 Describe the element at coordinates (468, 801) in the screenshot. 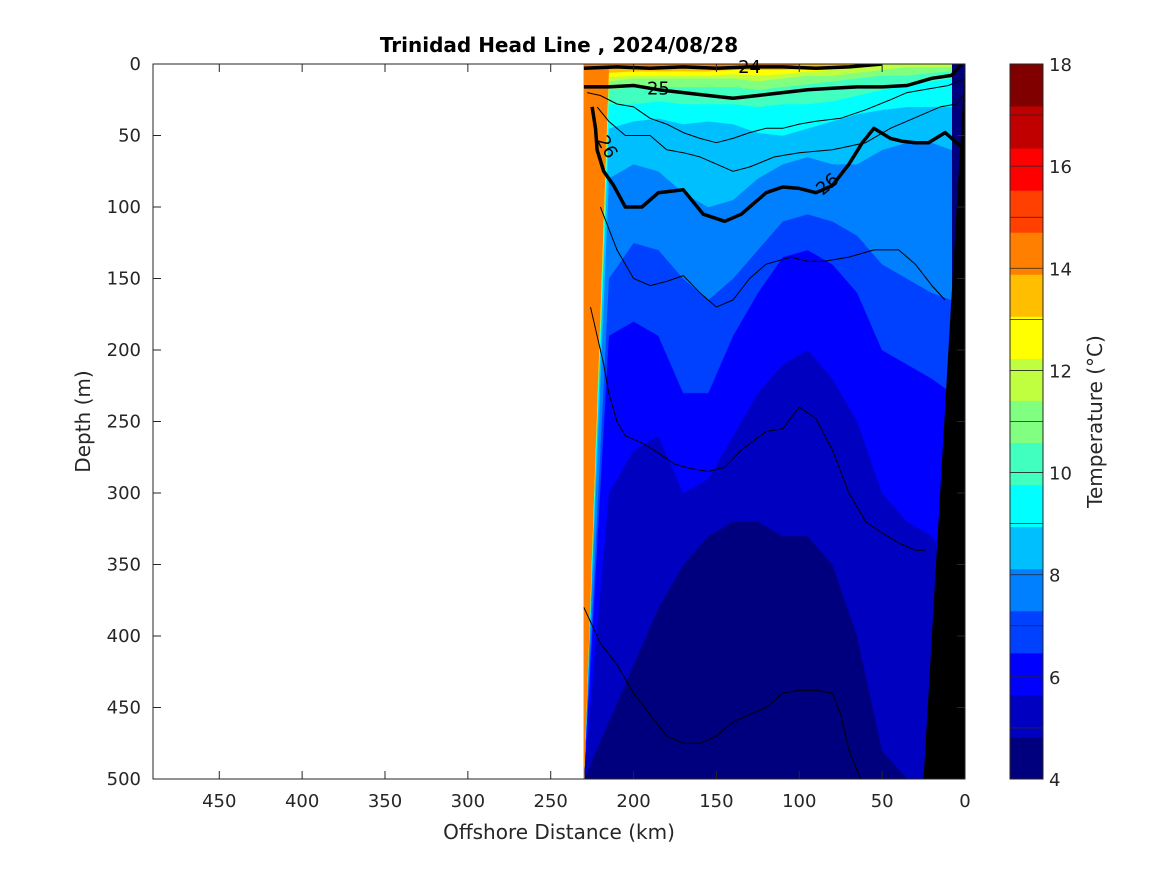

I see `x-tick-label: 300` at that location.